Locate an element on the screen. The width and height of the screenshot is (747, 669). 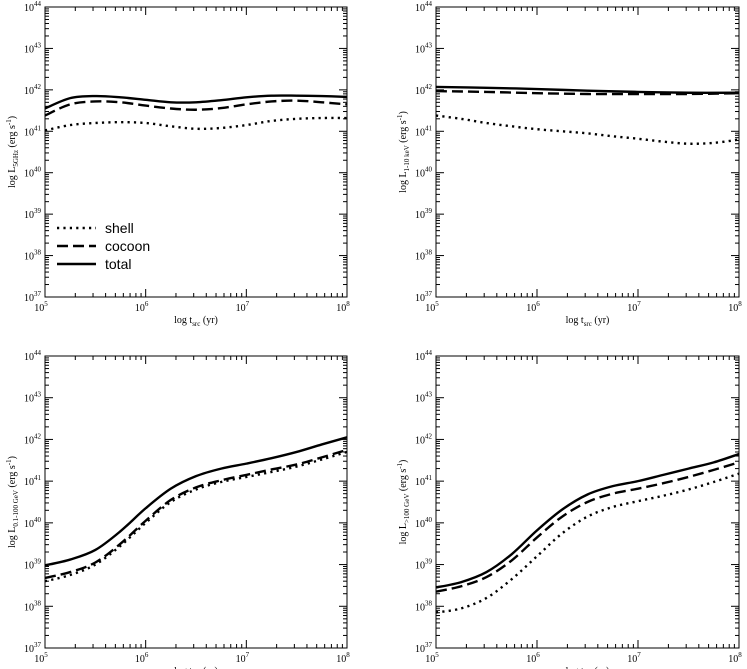
legend-label-total: total is located at coordinates (118, 264).